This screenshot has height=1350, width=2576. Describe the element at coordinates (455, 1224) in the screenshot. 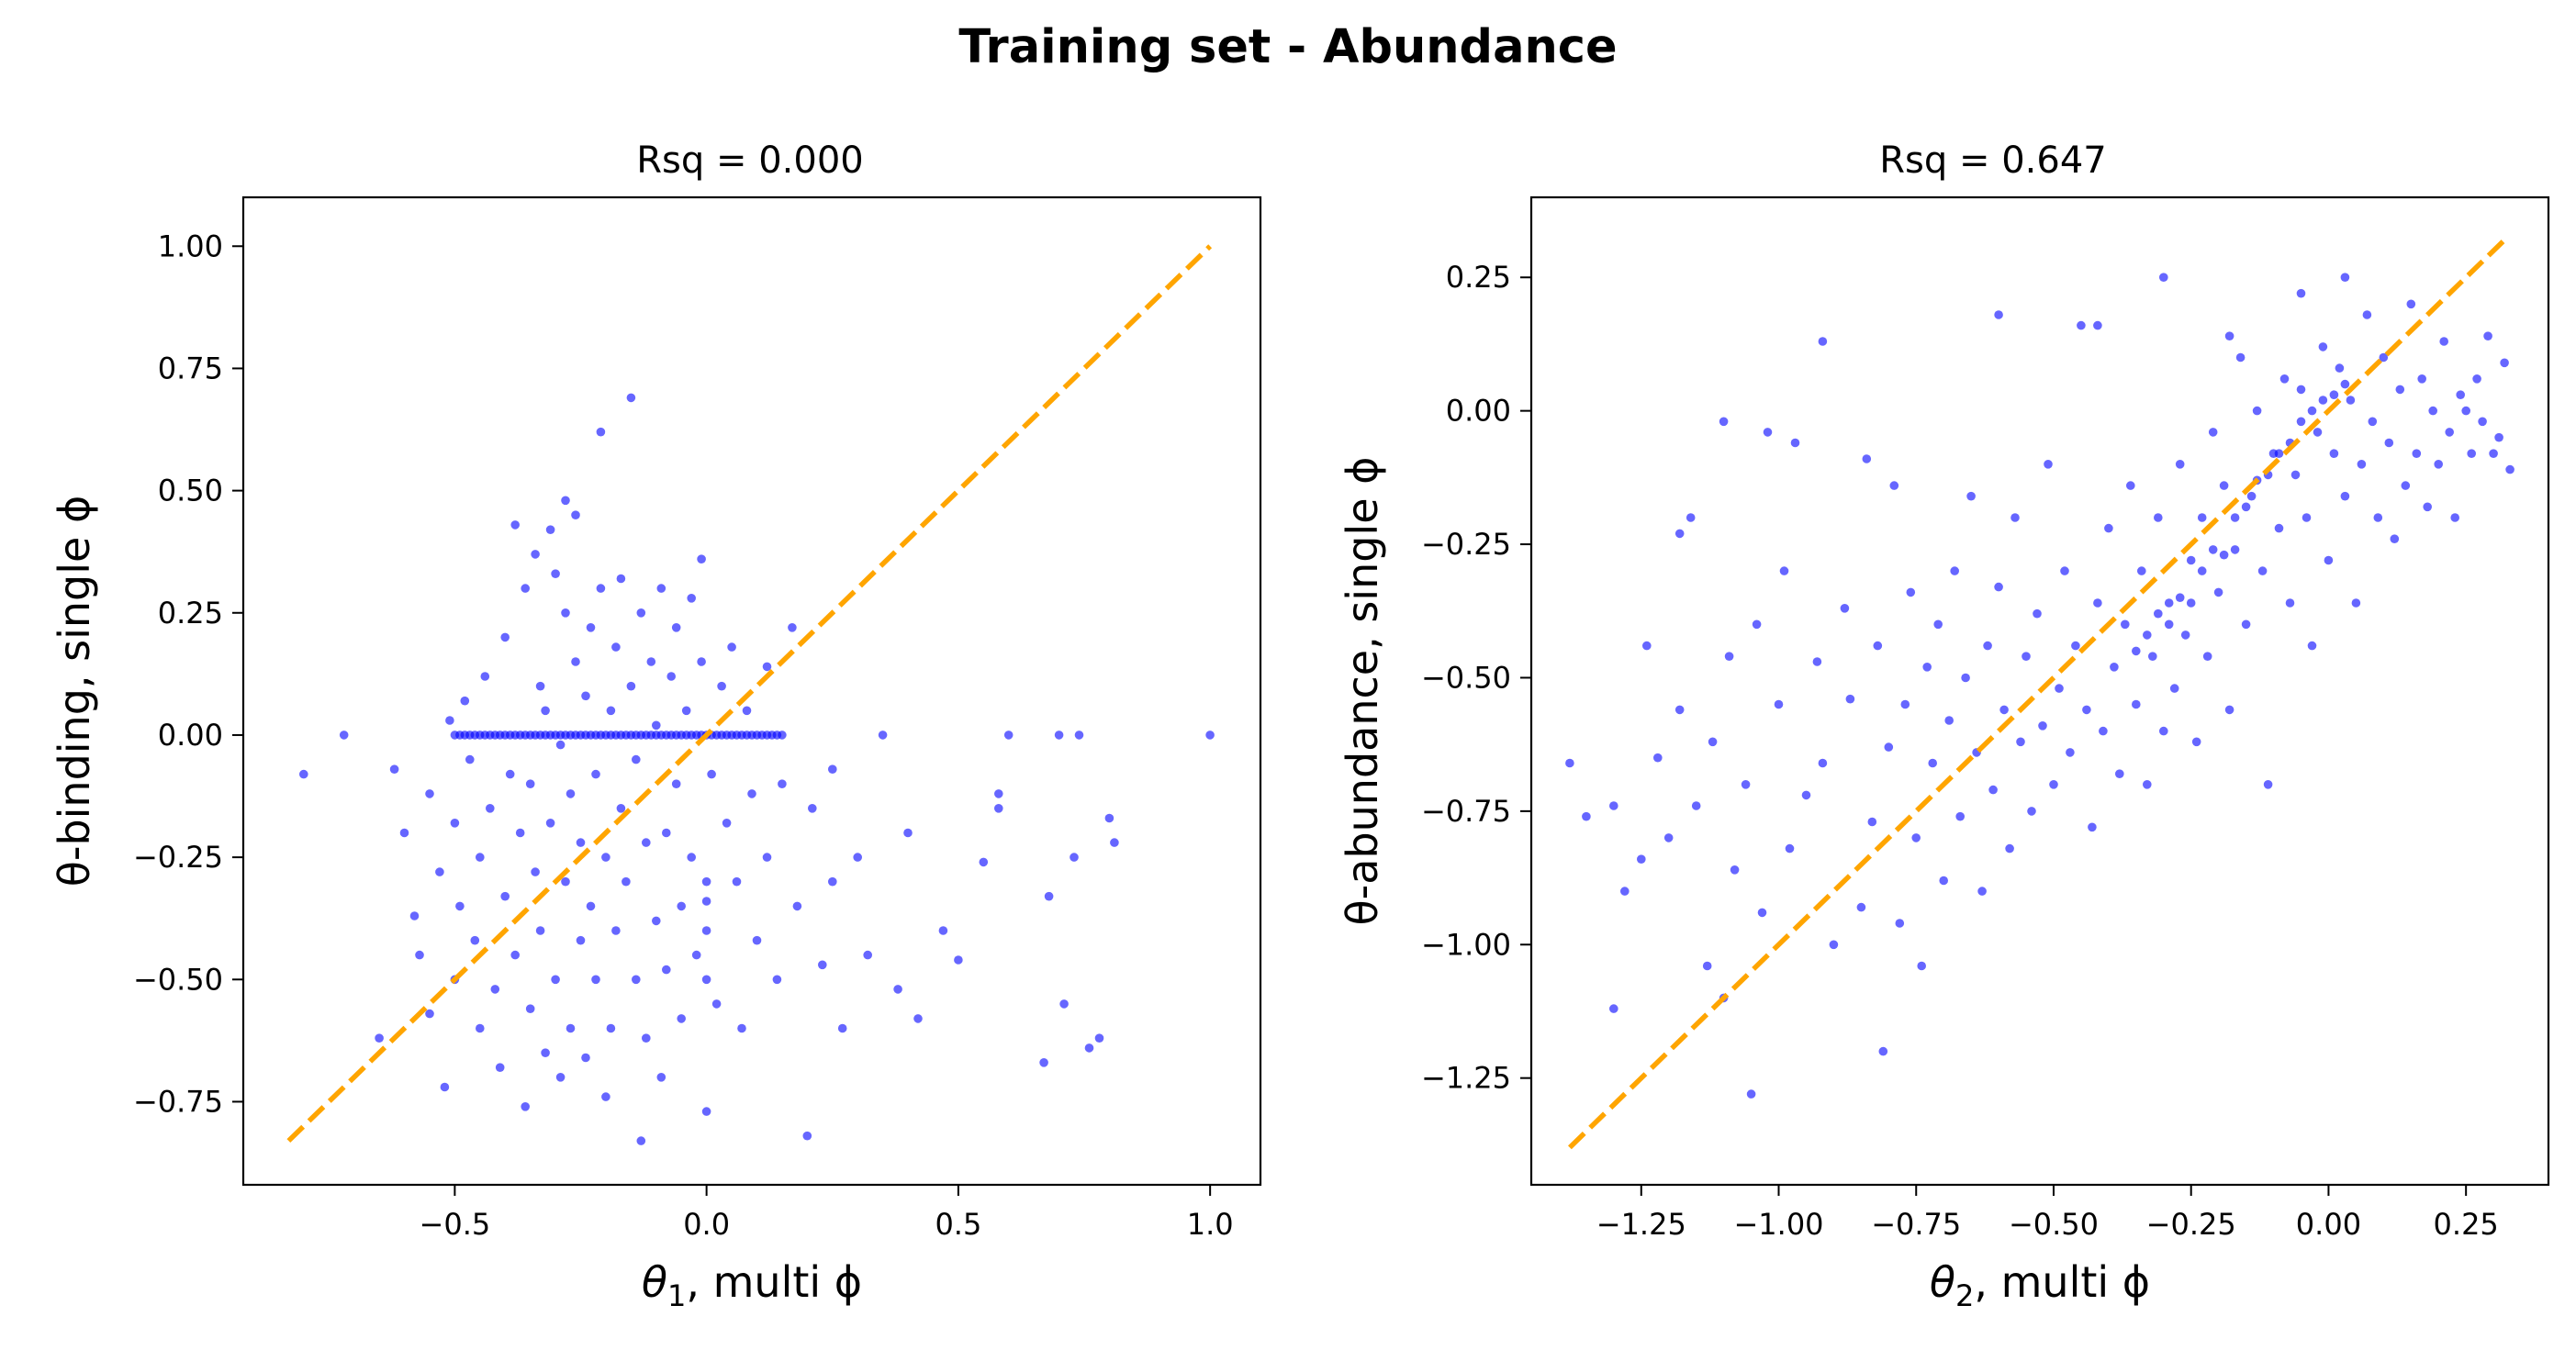

I see `chart-left-xtick-label: −0.5` at that location.